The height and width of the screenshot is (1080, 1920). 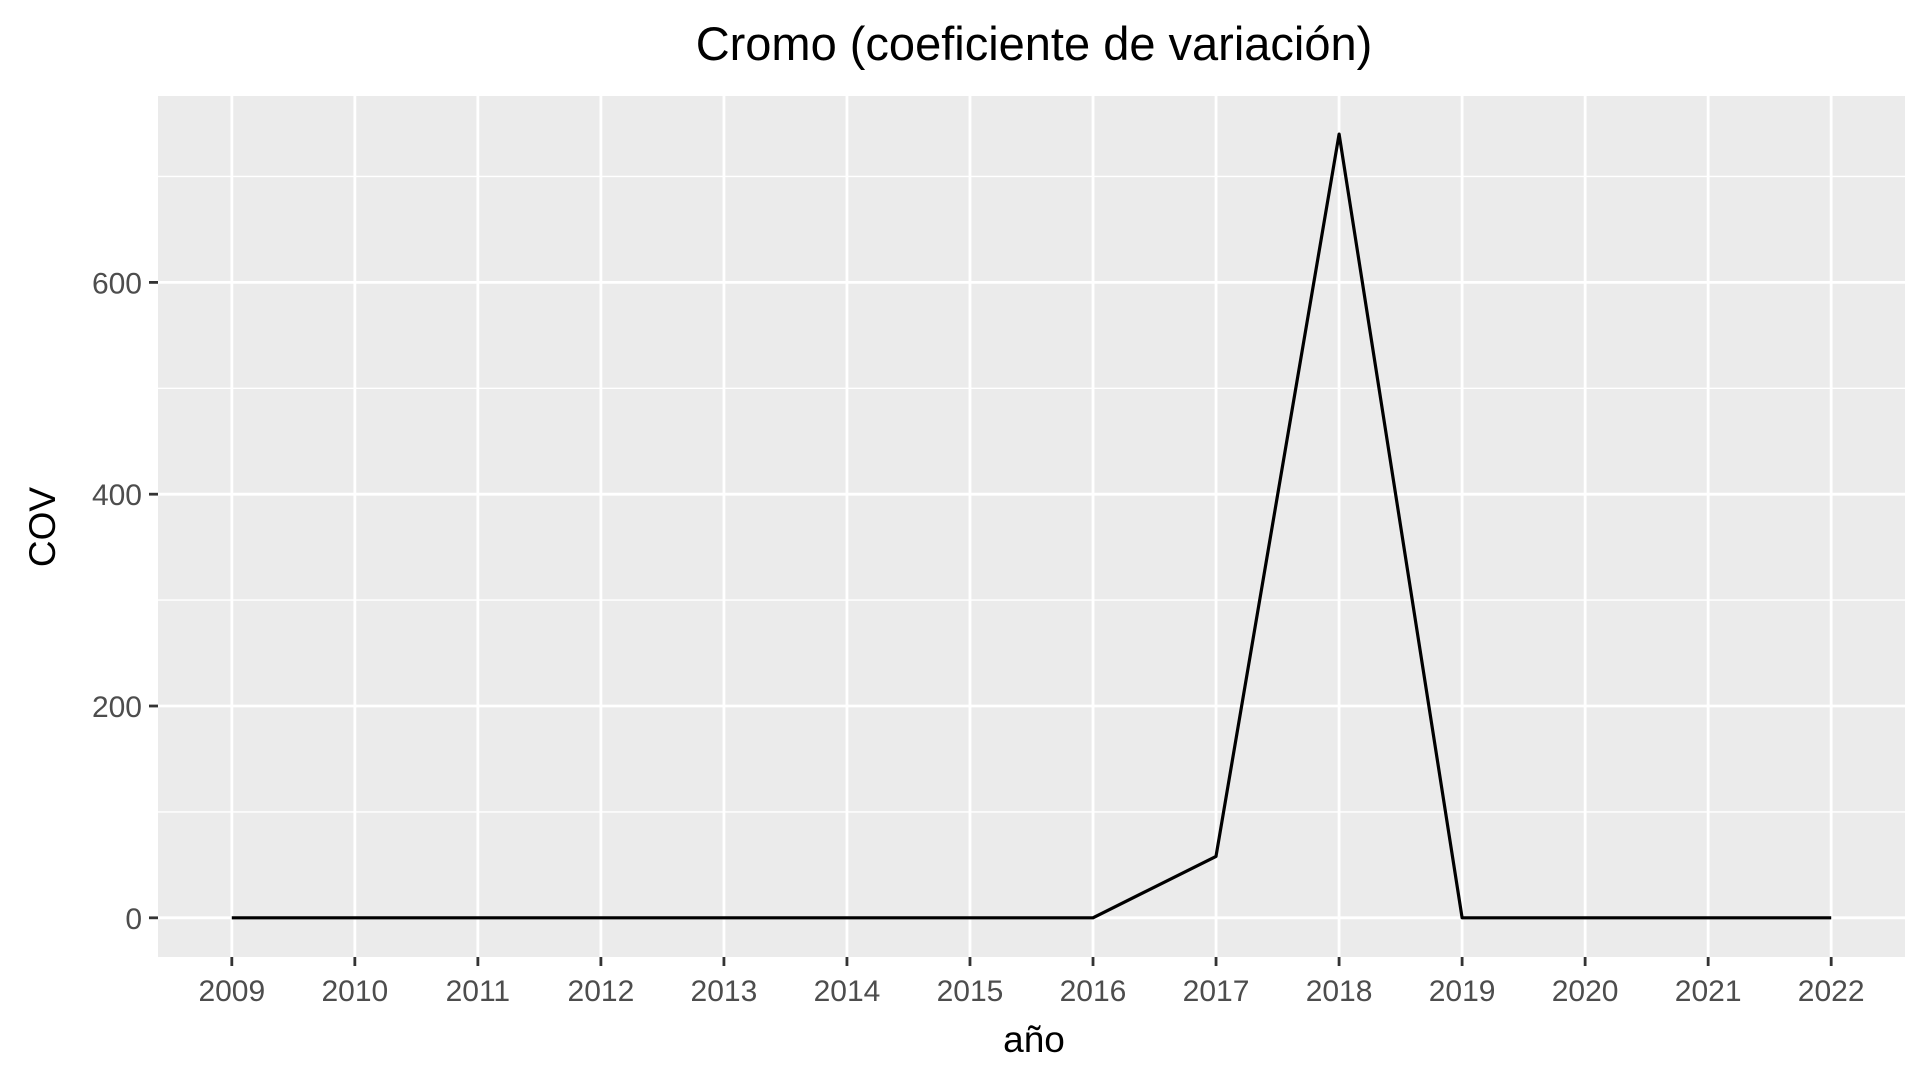 I want to click on x-tick-label: 2019, so click(x=1462, y=991).